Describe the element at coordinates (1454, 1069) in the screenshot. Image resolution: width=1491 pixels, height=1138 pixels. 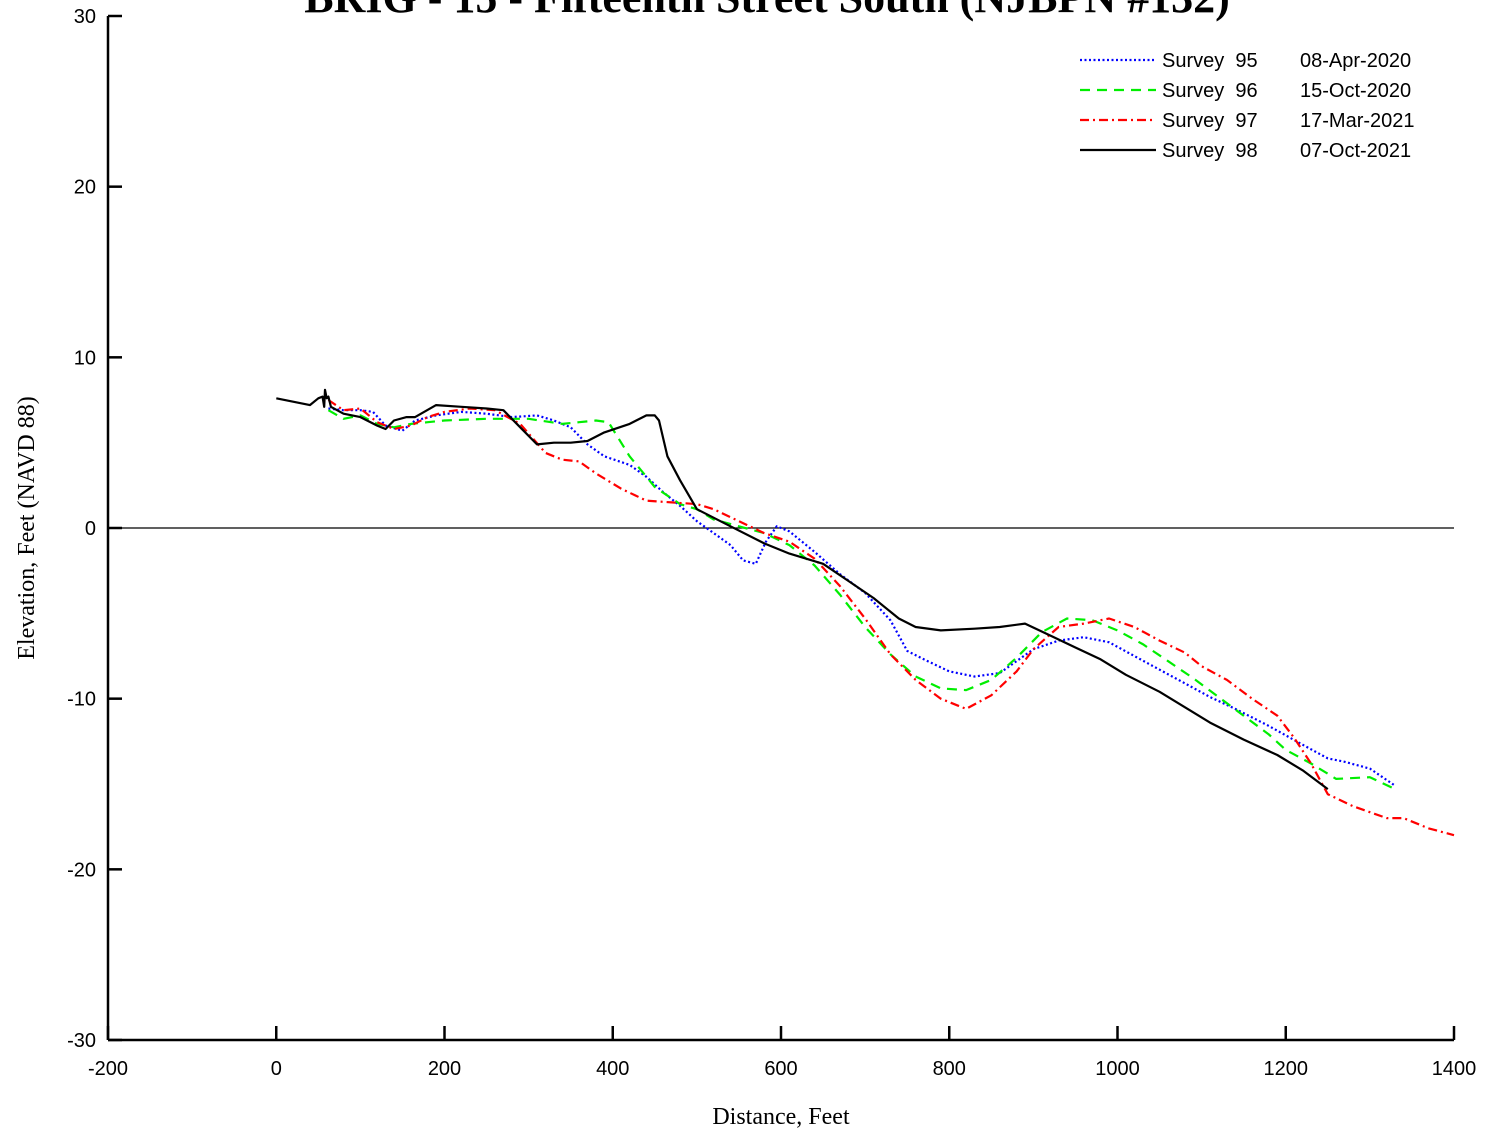
I see `x-tick-label: 1400` at that location.